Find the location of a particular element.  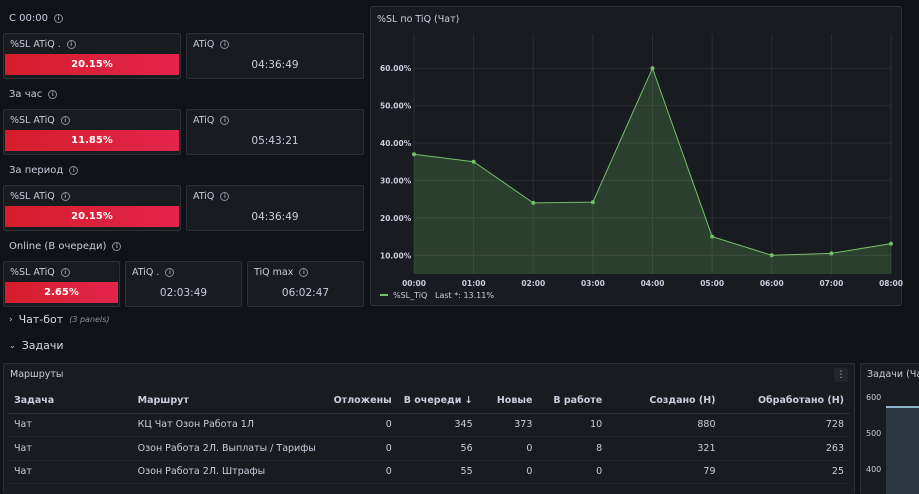

col-header-processed: Обработано (Н) is located at coordinates (785, 401).